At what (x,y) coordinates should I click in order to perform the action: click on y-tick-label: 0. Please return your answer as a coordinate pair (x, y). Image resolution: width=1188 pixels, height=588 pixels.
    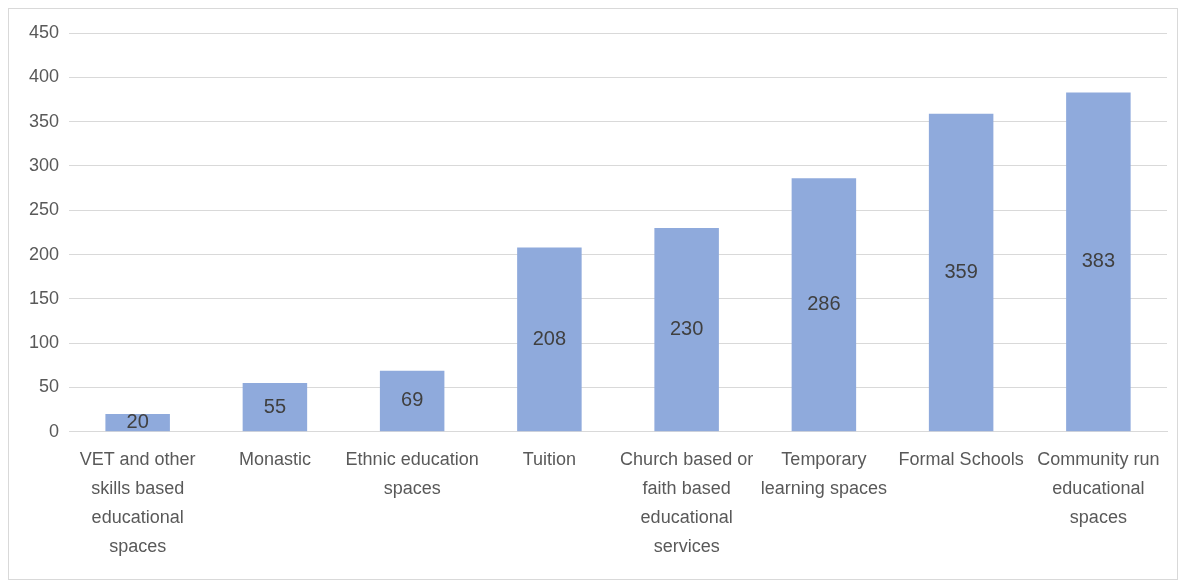
    Looking at the image, I should click on (54, 430).